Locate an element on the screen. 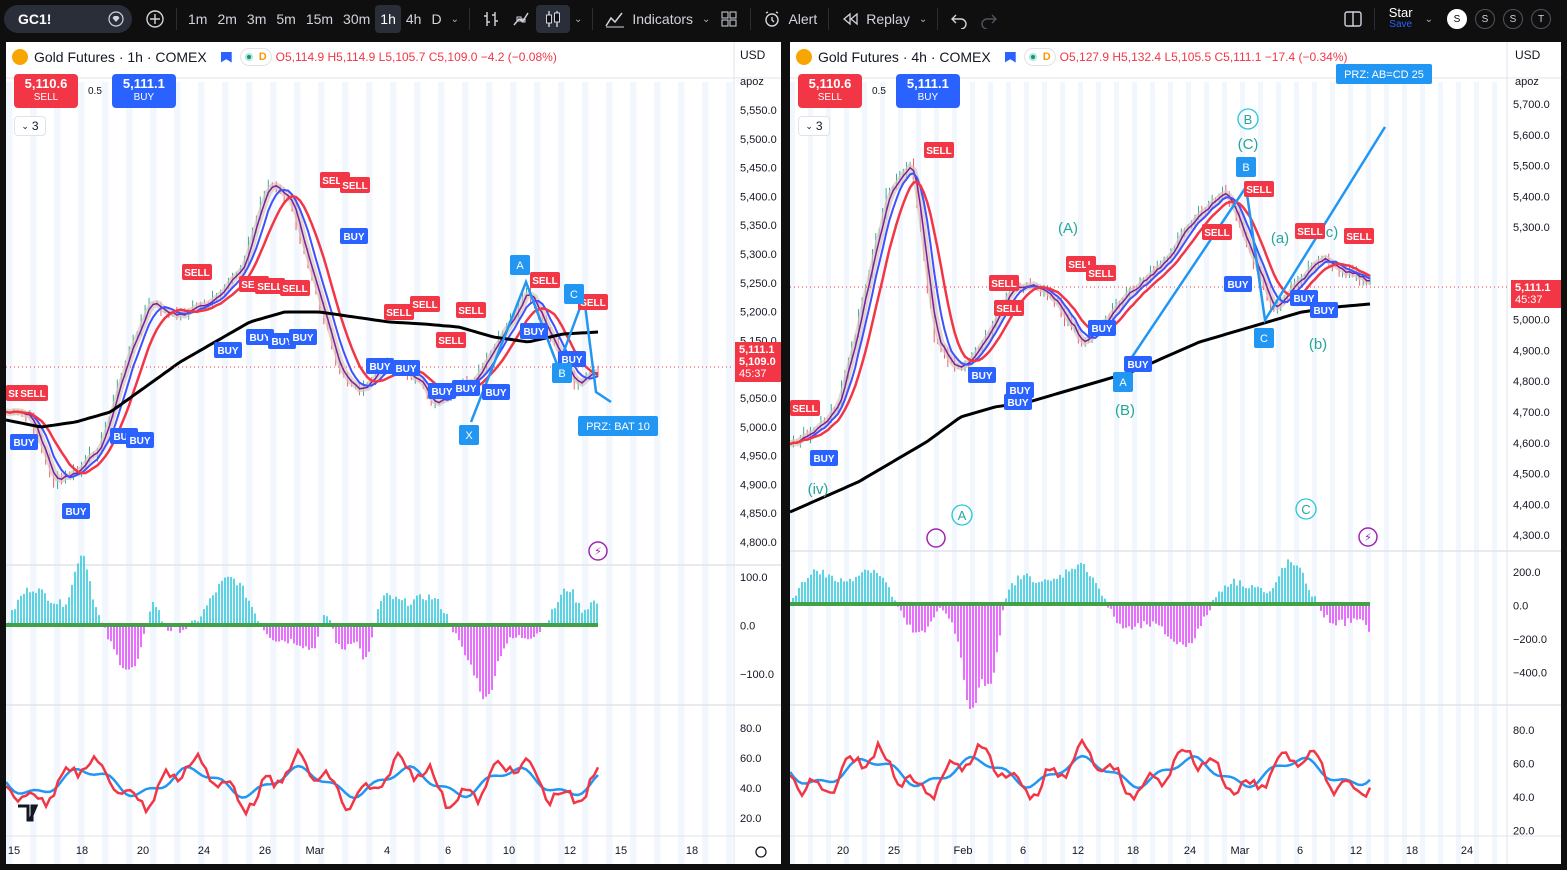  chart-type-chevron-icon: ⌄ is located at coordinates (578, 19).